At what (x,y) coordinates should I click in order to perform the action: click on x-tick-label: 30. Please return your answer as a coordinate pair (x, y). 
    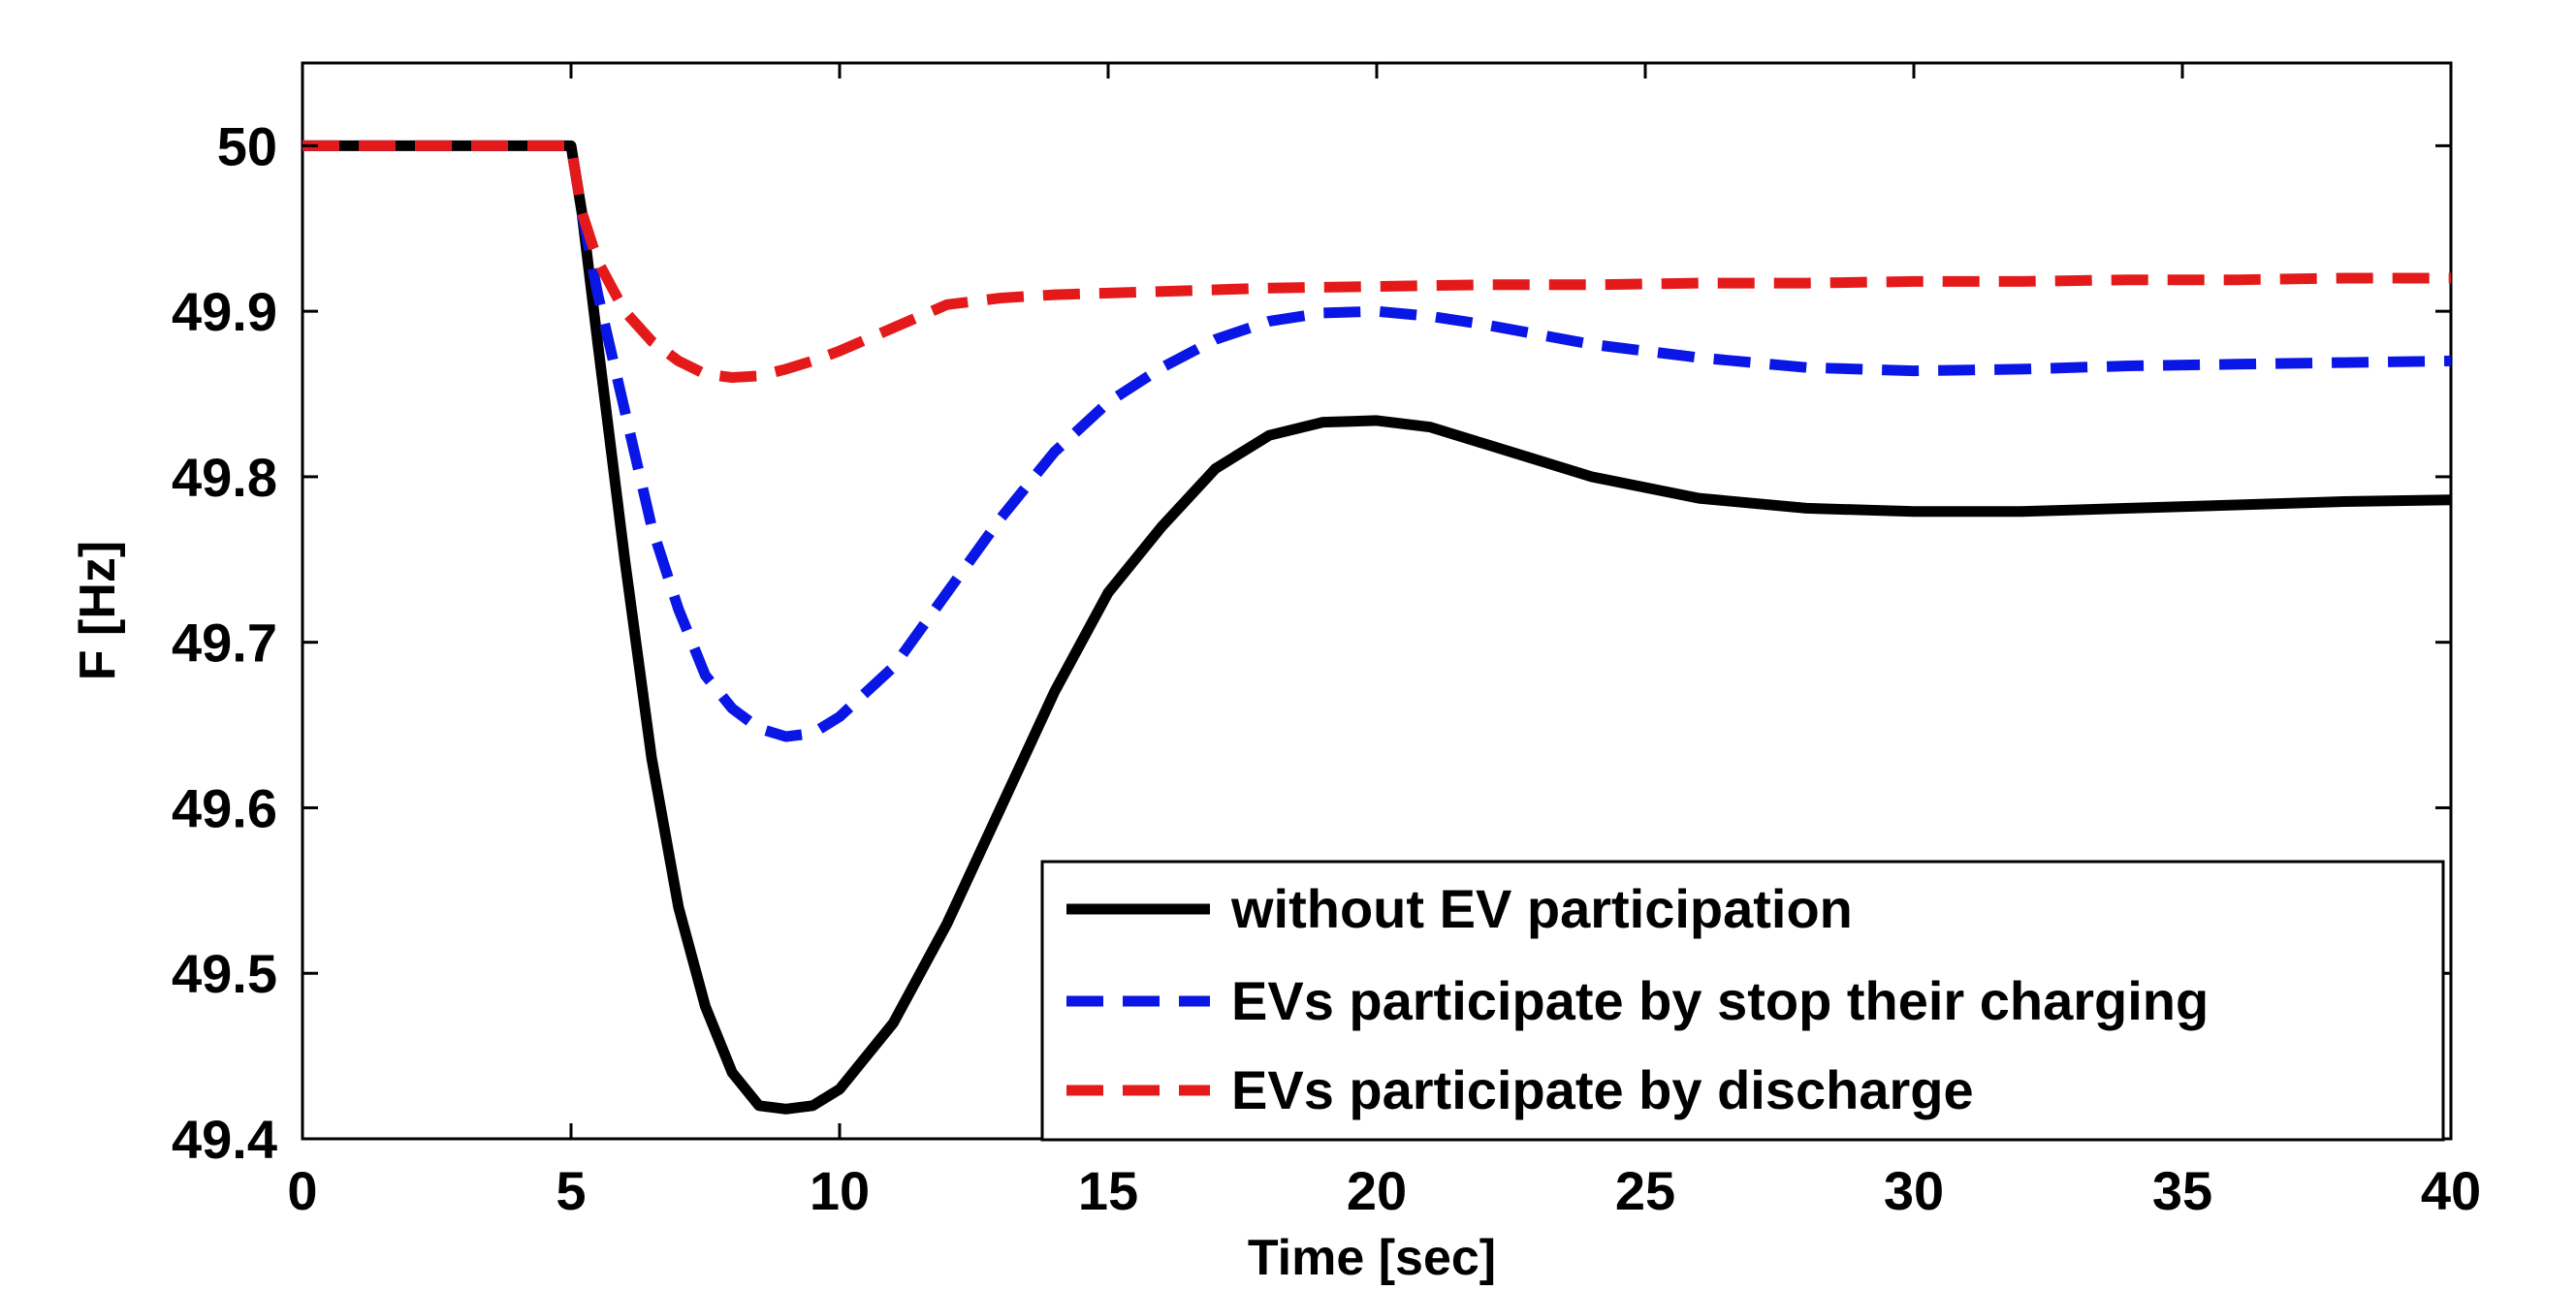
    Looking at the image, I should click on (1914, 1190).